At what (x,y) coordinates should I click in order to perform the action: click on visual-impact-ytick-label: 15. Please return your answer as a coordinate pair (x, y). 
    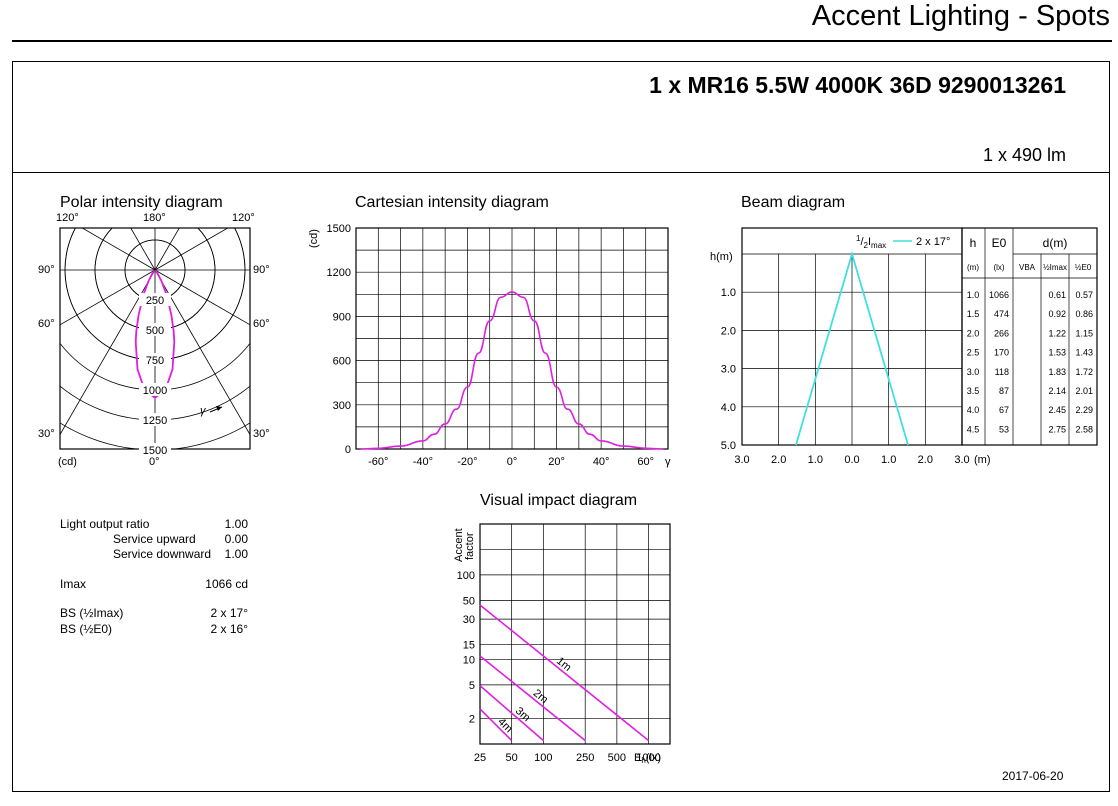
    Looking at the image, I should click on (469, 646).